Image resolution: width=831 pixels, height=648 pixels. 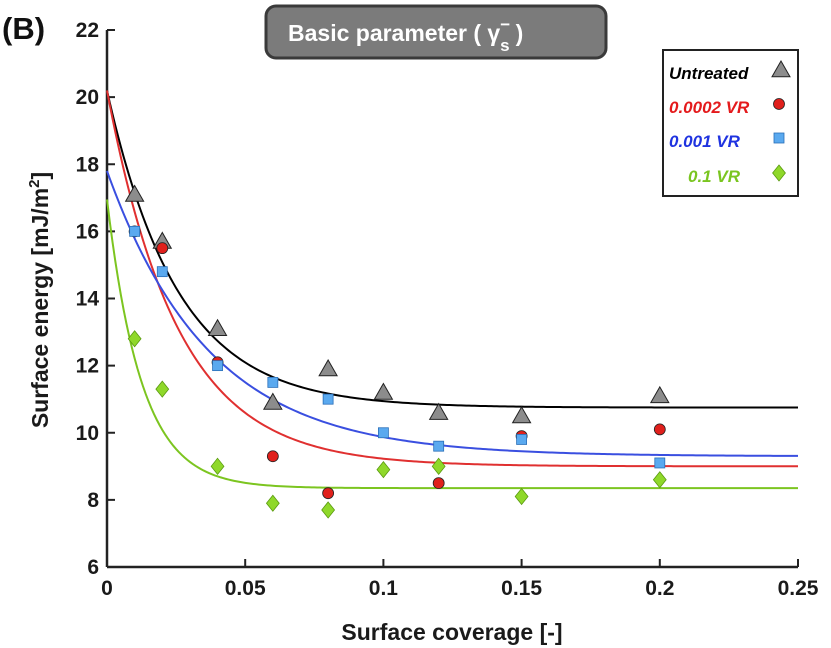 What do you see at coordinates (781, 120) in the screenshot?
I see `legend-markers` at bounding box center [781, 120].